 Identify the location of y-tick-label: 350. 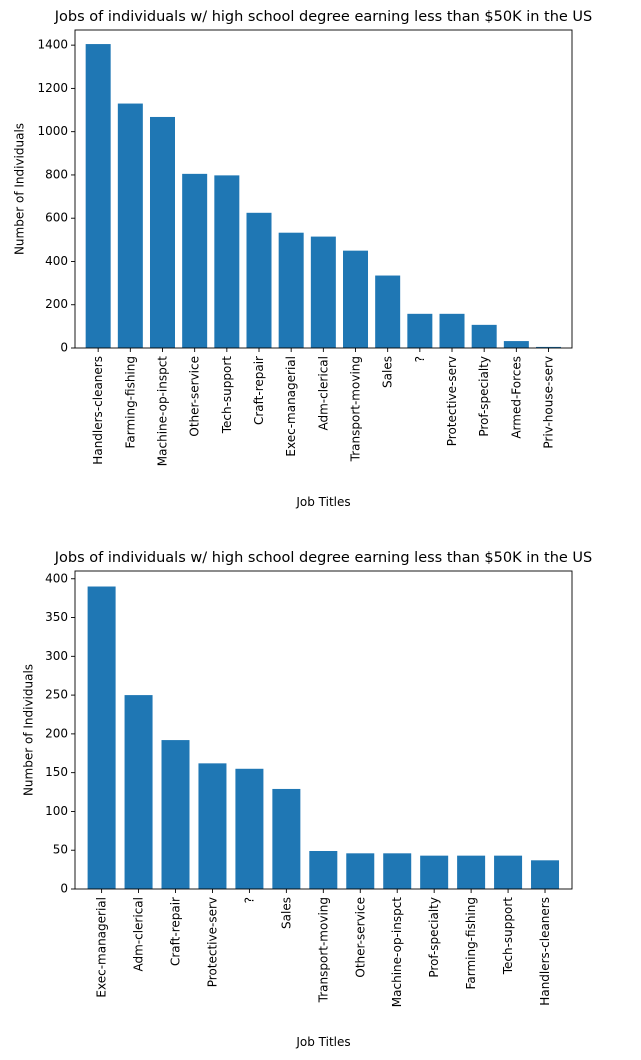
(56, 617).